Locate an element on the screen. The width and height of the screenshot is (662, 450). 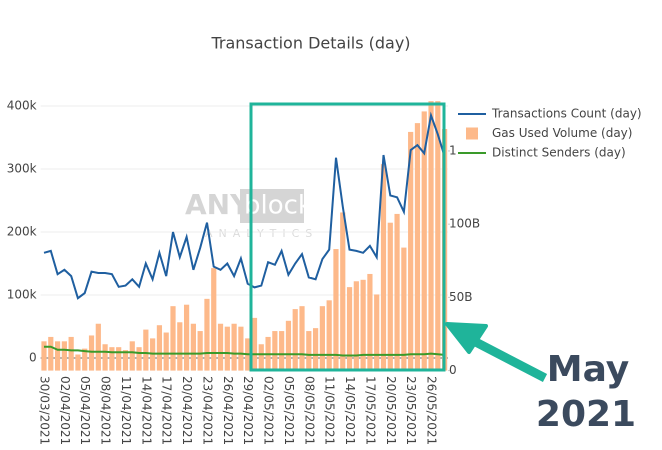
x-tick-label: 02/05/2021 is located at coordinates (269, 410).